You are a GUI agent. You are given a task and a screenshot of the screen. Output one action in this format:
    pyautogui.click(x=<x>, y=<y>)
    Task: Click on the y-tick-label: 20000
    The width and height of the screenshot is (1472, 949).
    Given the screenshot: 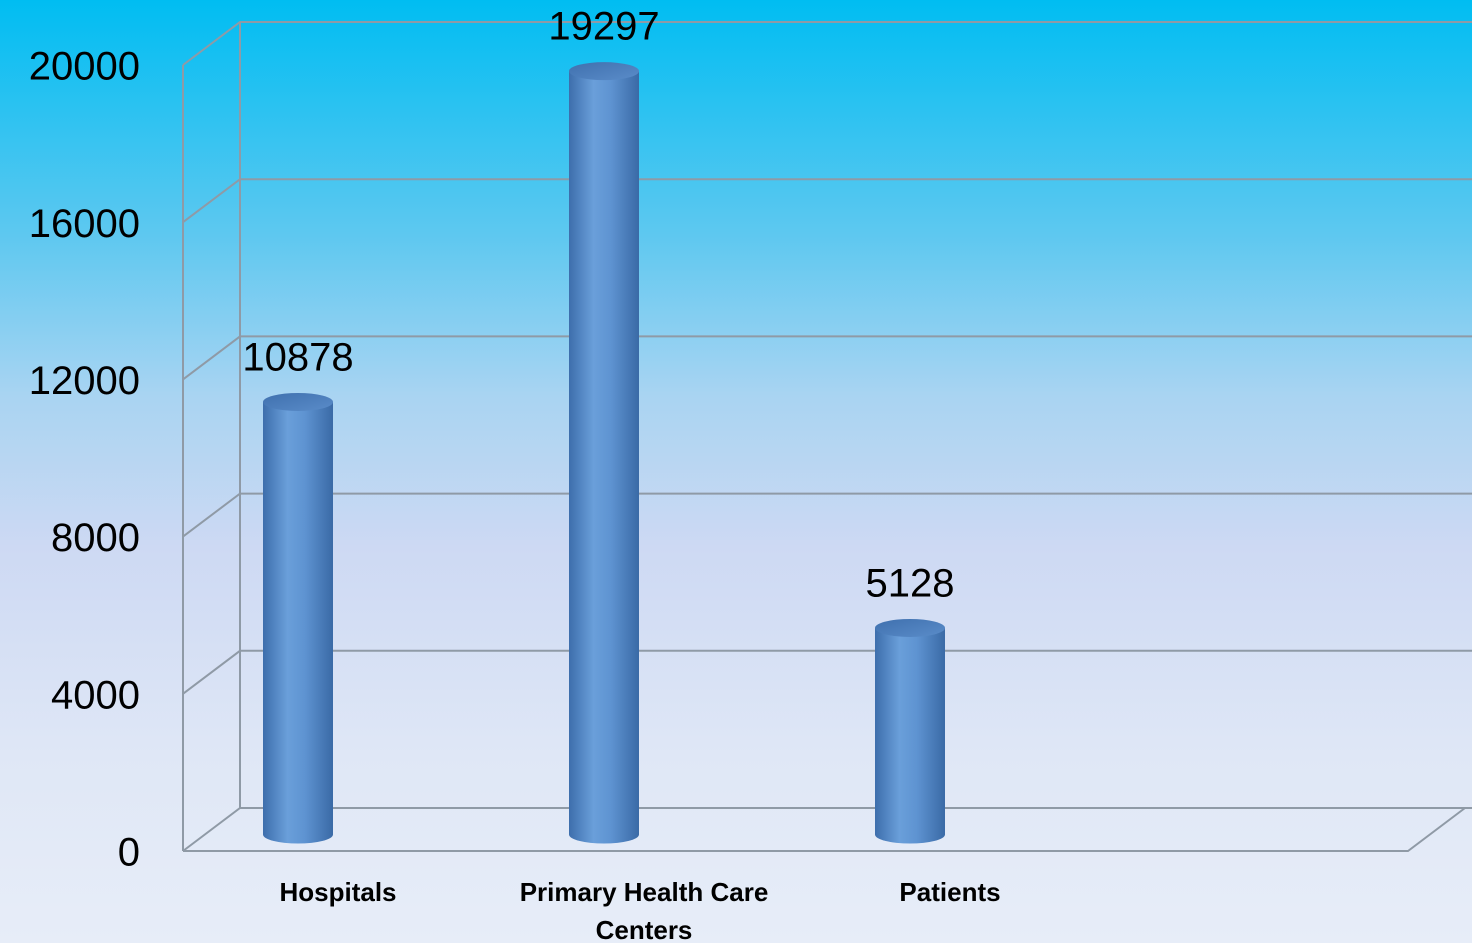 What is the action you would take?
    pyautogui.click(x=84, y=67)
    